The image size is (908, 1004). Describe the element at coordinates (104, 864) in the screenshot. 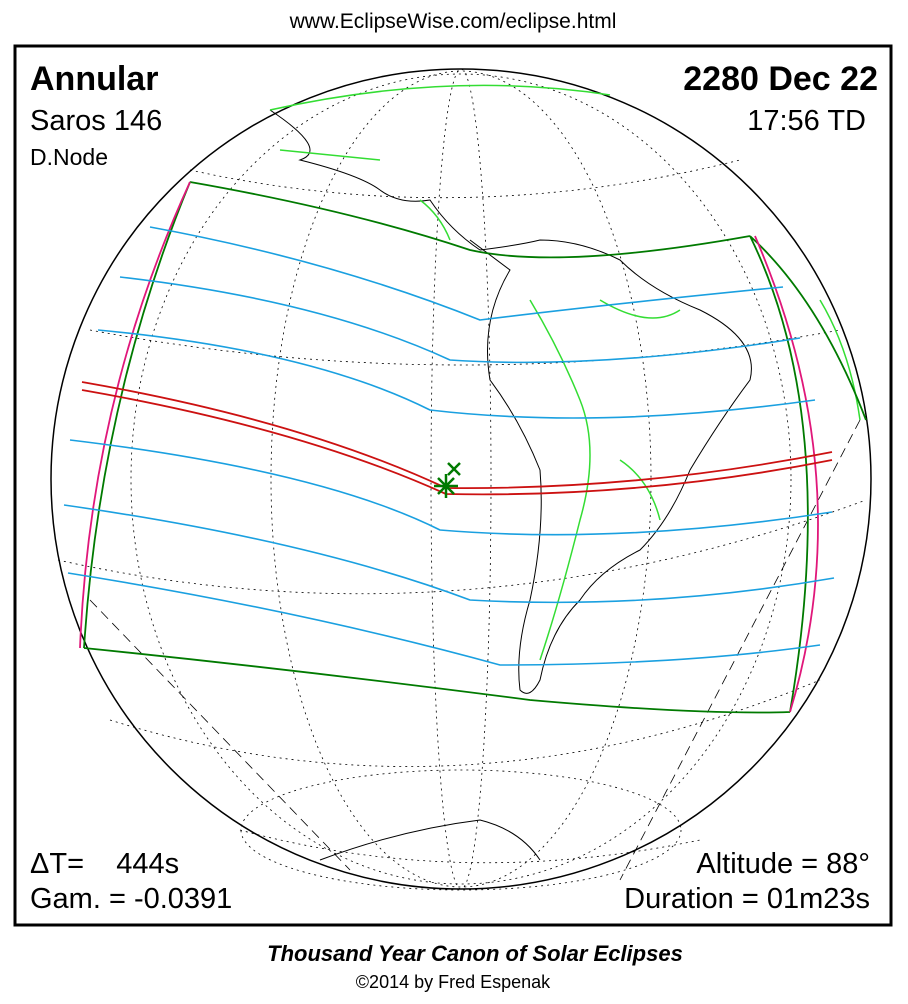

I see `delta-t: ΔT= 444s` at that location.